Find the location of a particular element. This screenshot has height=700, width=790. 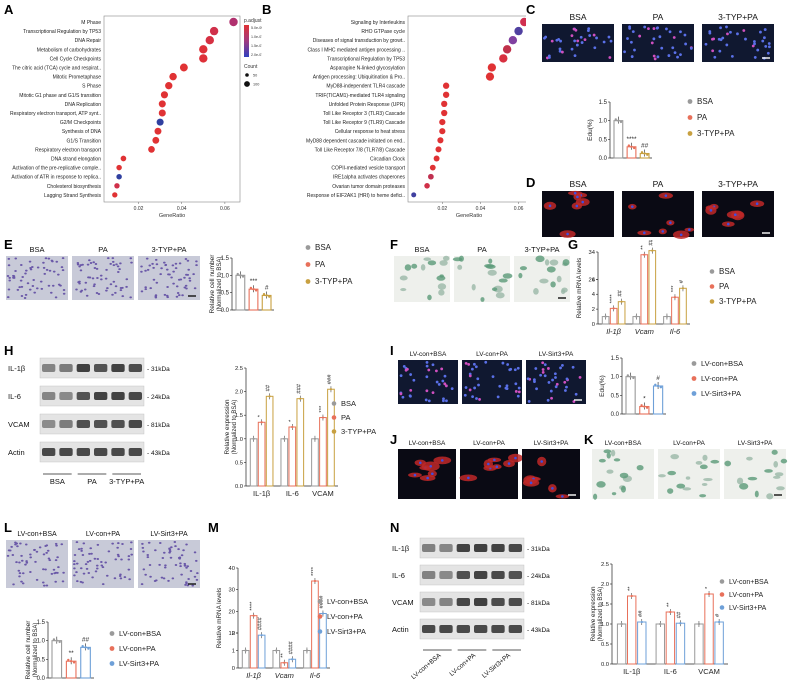

y-tick-label: 1.0 is located at coordinates (239, 440).